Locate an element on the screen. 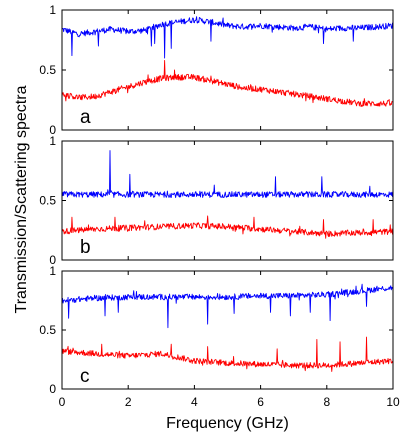  series-line-blue-c is located at coordinates (227, 306).